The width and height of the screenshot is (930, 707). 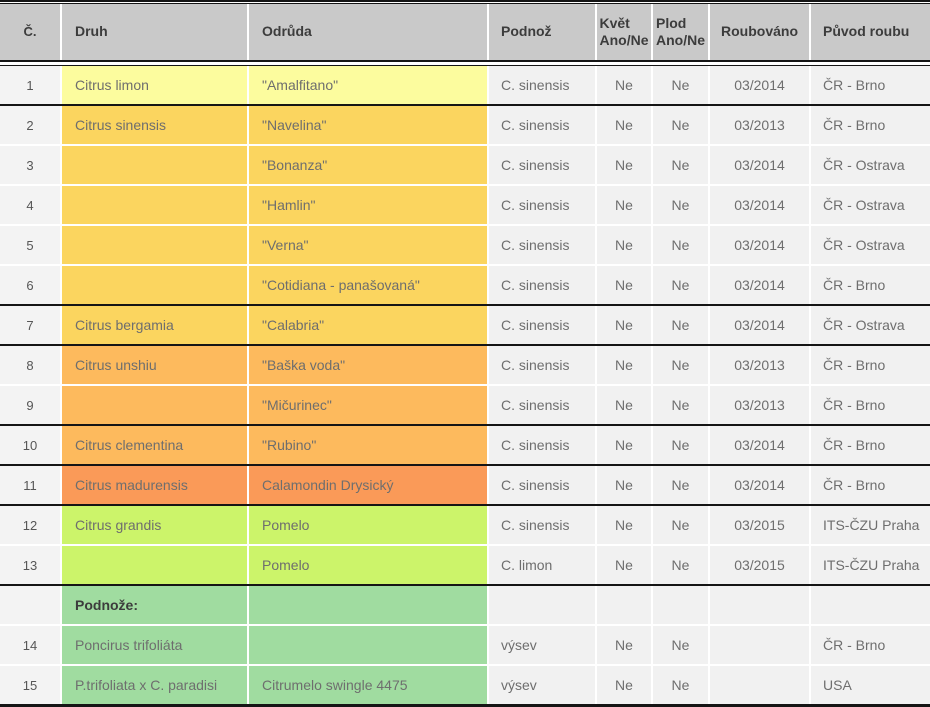 I want to click on cell-podnoz, so click(x=542, y=605).